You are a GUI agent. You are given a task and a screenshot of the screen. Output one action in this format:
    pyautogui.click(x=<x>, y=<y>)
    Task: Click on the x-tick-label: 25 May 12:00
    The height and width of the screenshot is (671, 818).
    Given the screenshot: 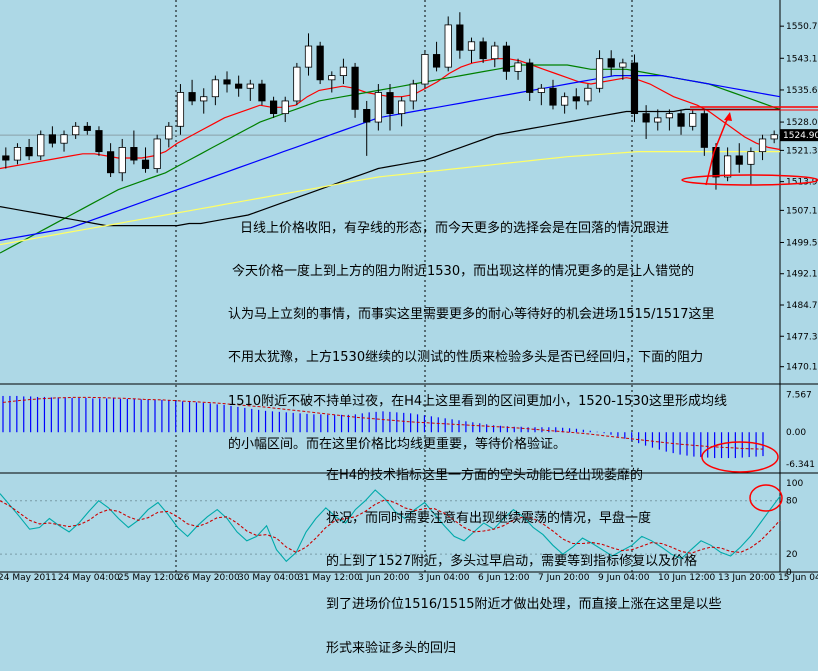 What is the action you would take?
    pyautogui.click(x=149, y=577)
    